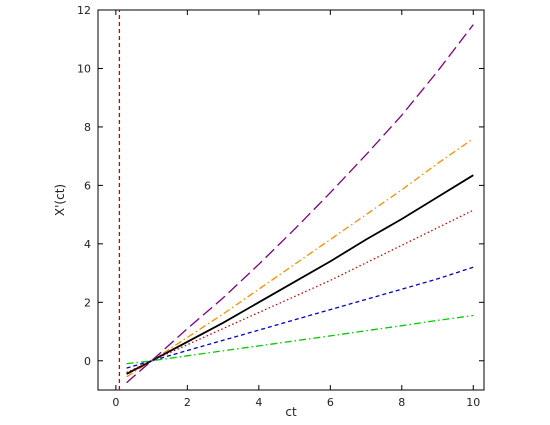 The height and width of the screenshot is (425, 550). I want to click on y-tick-label: 10, so click(84, 68).